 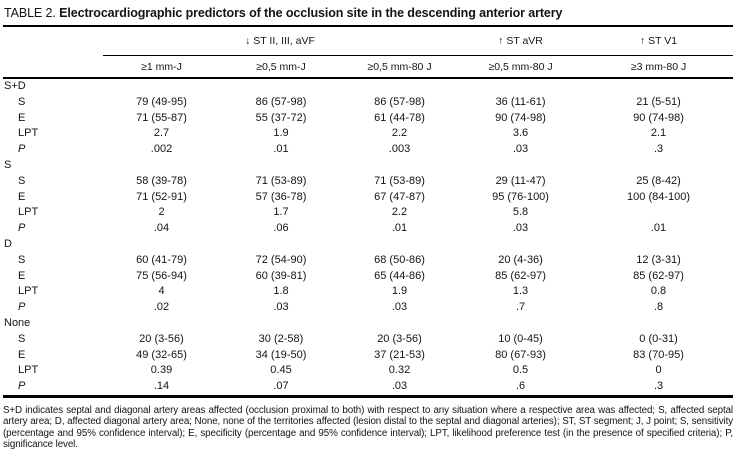 I want to click on group-header: ↑ ST V1, so click(x=659, y=41).